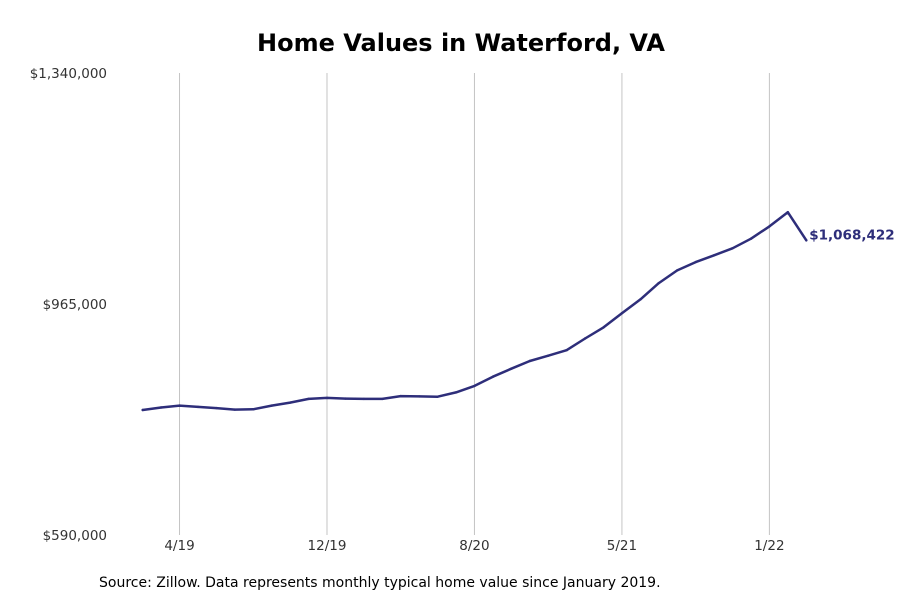 This screenshot has height=600, width=900. Describe the element at coordinates (622, 546) in the screenshot. I see `x-tick-label: 5/21` at that location.